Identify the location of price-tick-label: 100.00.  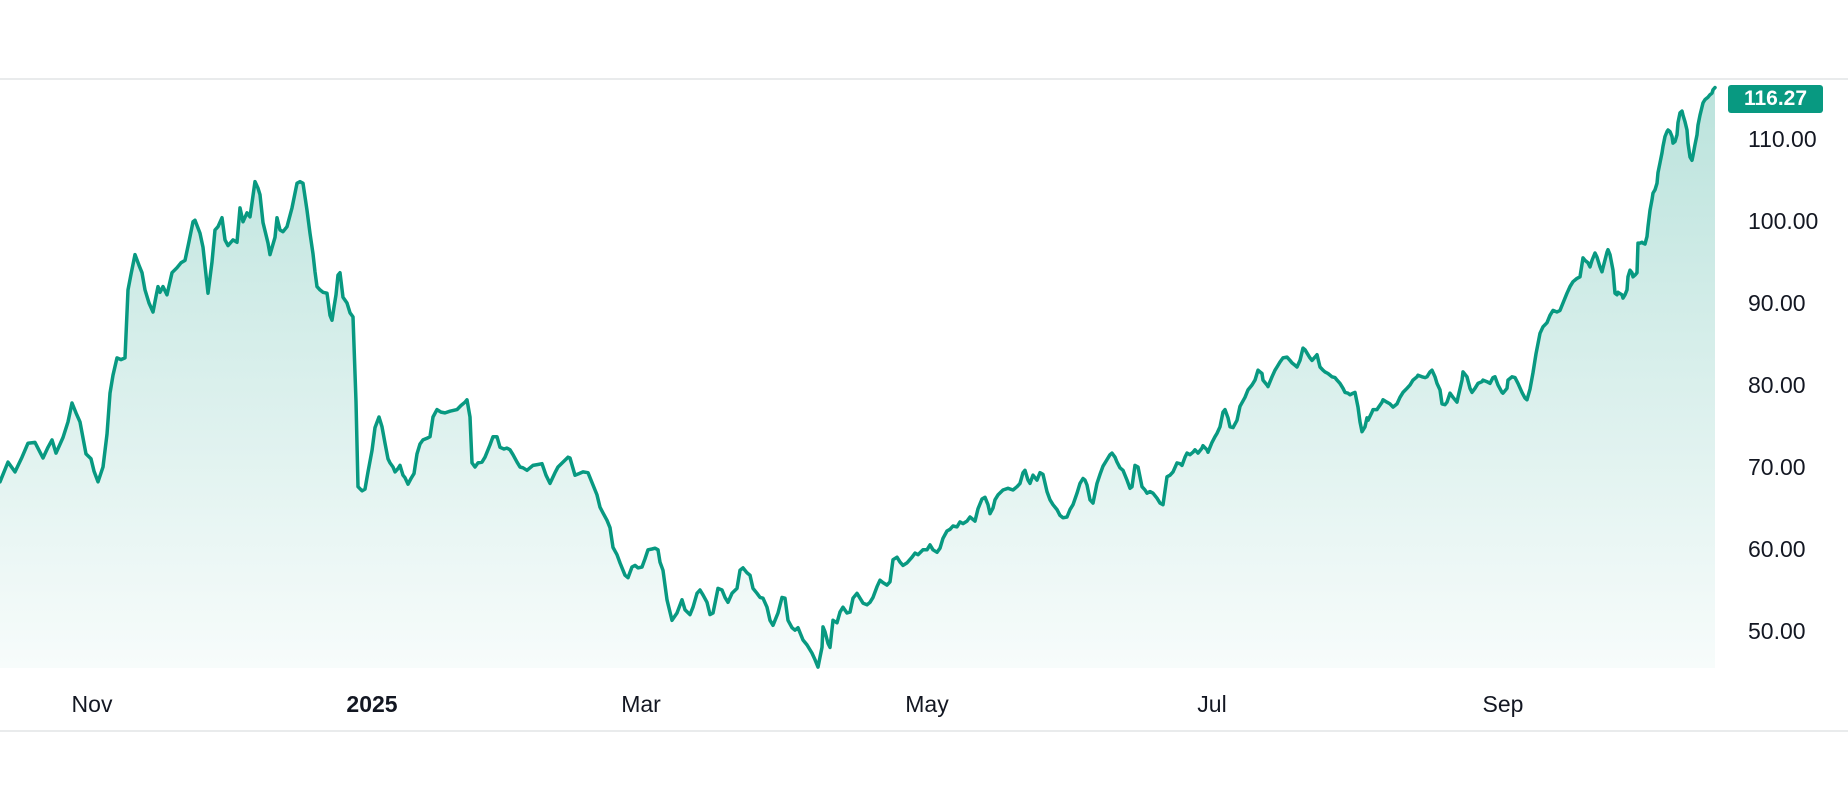
(1783, 221).